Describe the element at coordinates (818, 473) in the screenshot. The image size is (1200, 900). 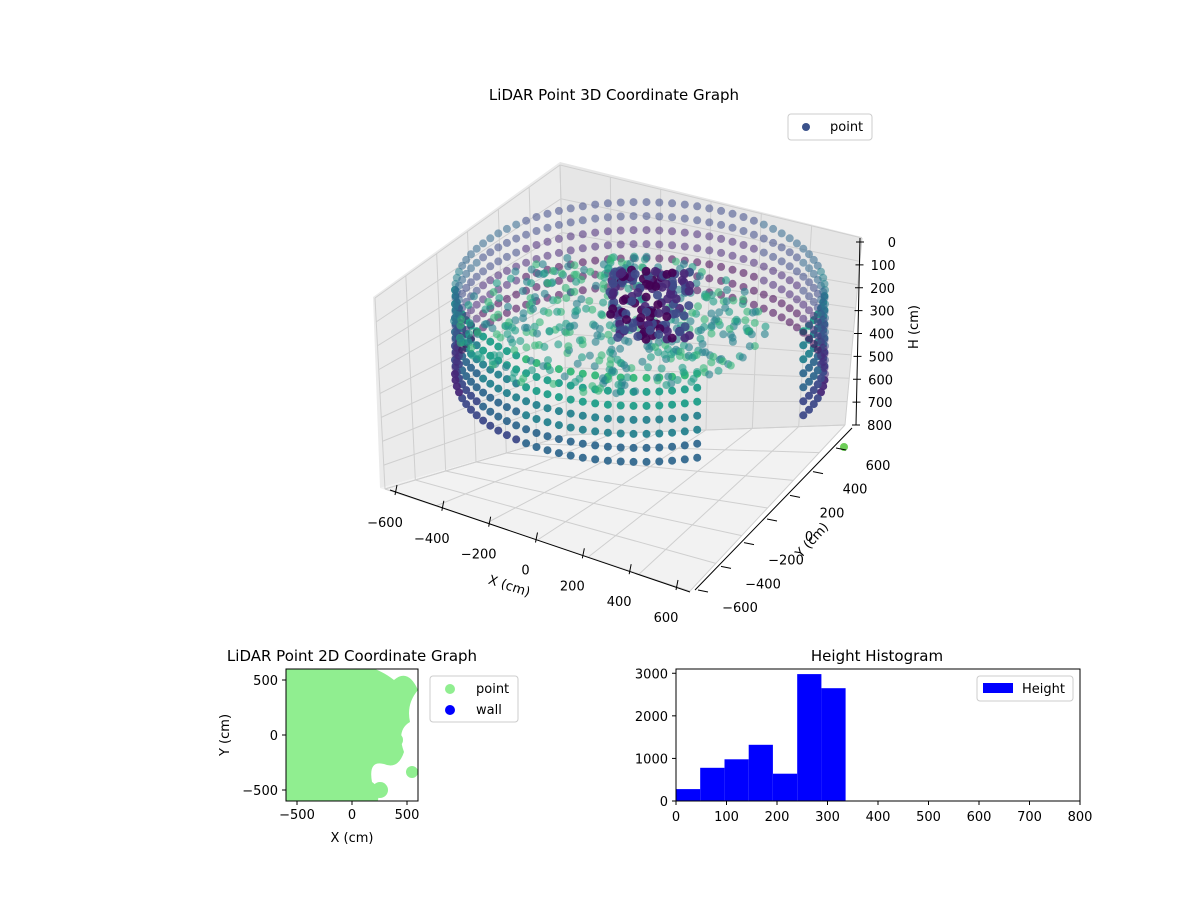
I see `y-tick-mark-3d` at that location.